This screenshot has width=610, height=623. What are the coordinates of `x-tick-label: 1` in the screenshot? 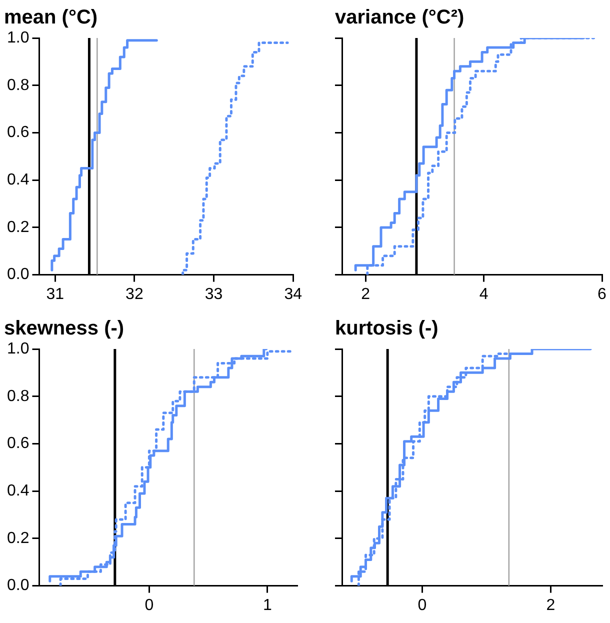 It's located at (267, 605).